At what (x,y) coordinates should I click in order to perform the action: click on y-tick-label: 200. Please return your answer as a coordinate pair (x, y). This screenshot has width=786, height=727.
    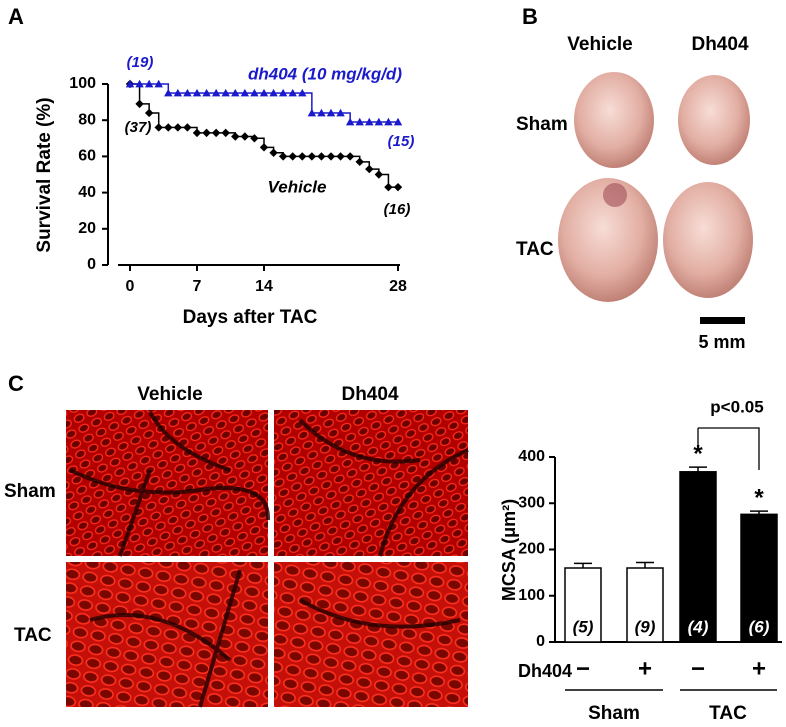
    Looking at the image, I should click on (531, 549).